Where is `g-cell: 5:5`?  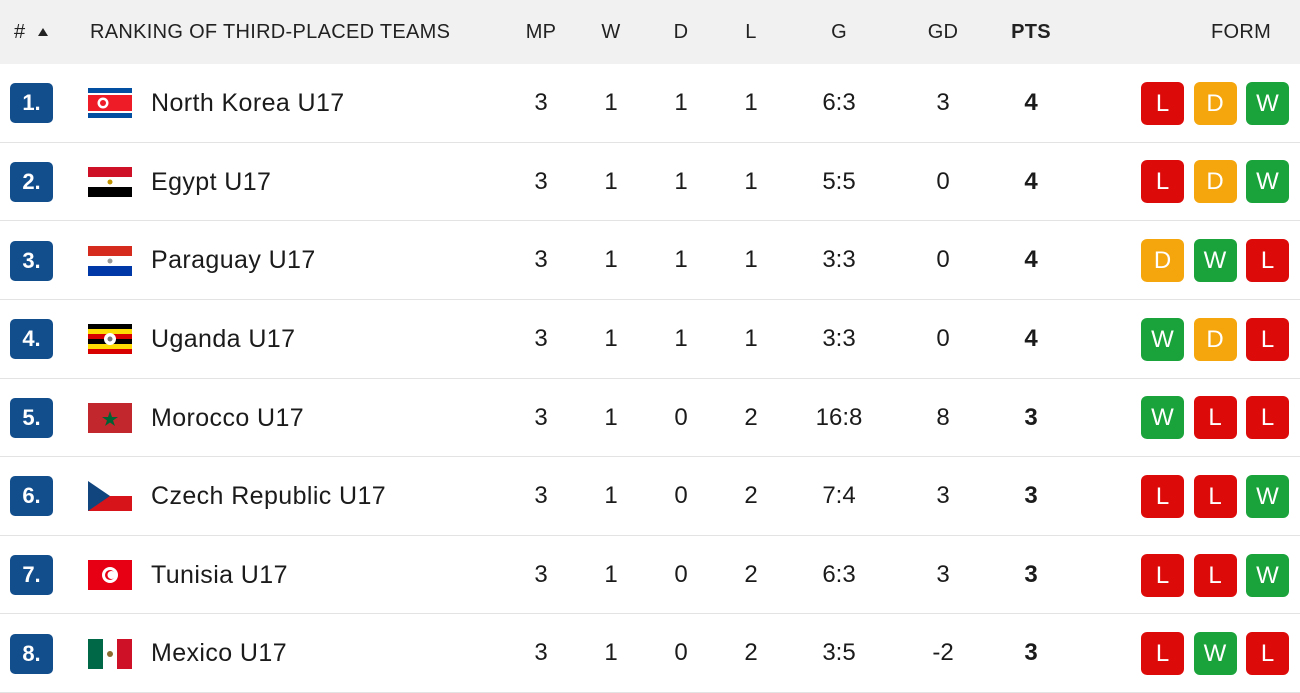 g-cell: 5:5 is located at coordinates (839, 181).